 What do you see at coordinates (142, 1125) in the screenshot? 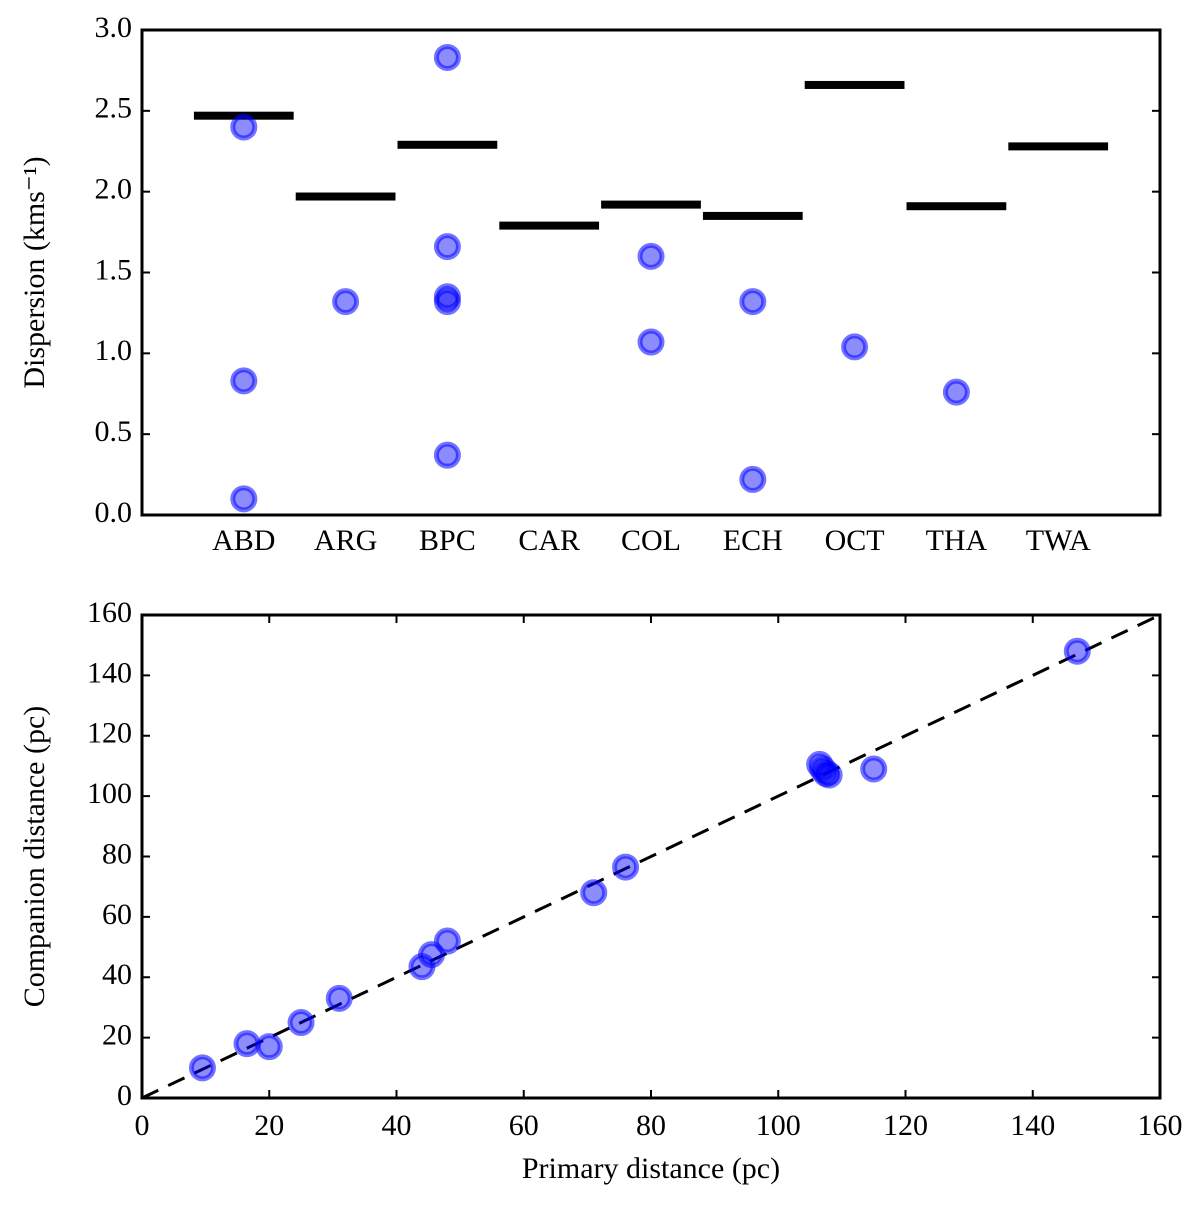
I see `x-tick-label: 0` at bounding box center [142, 1125].